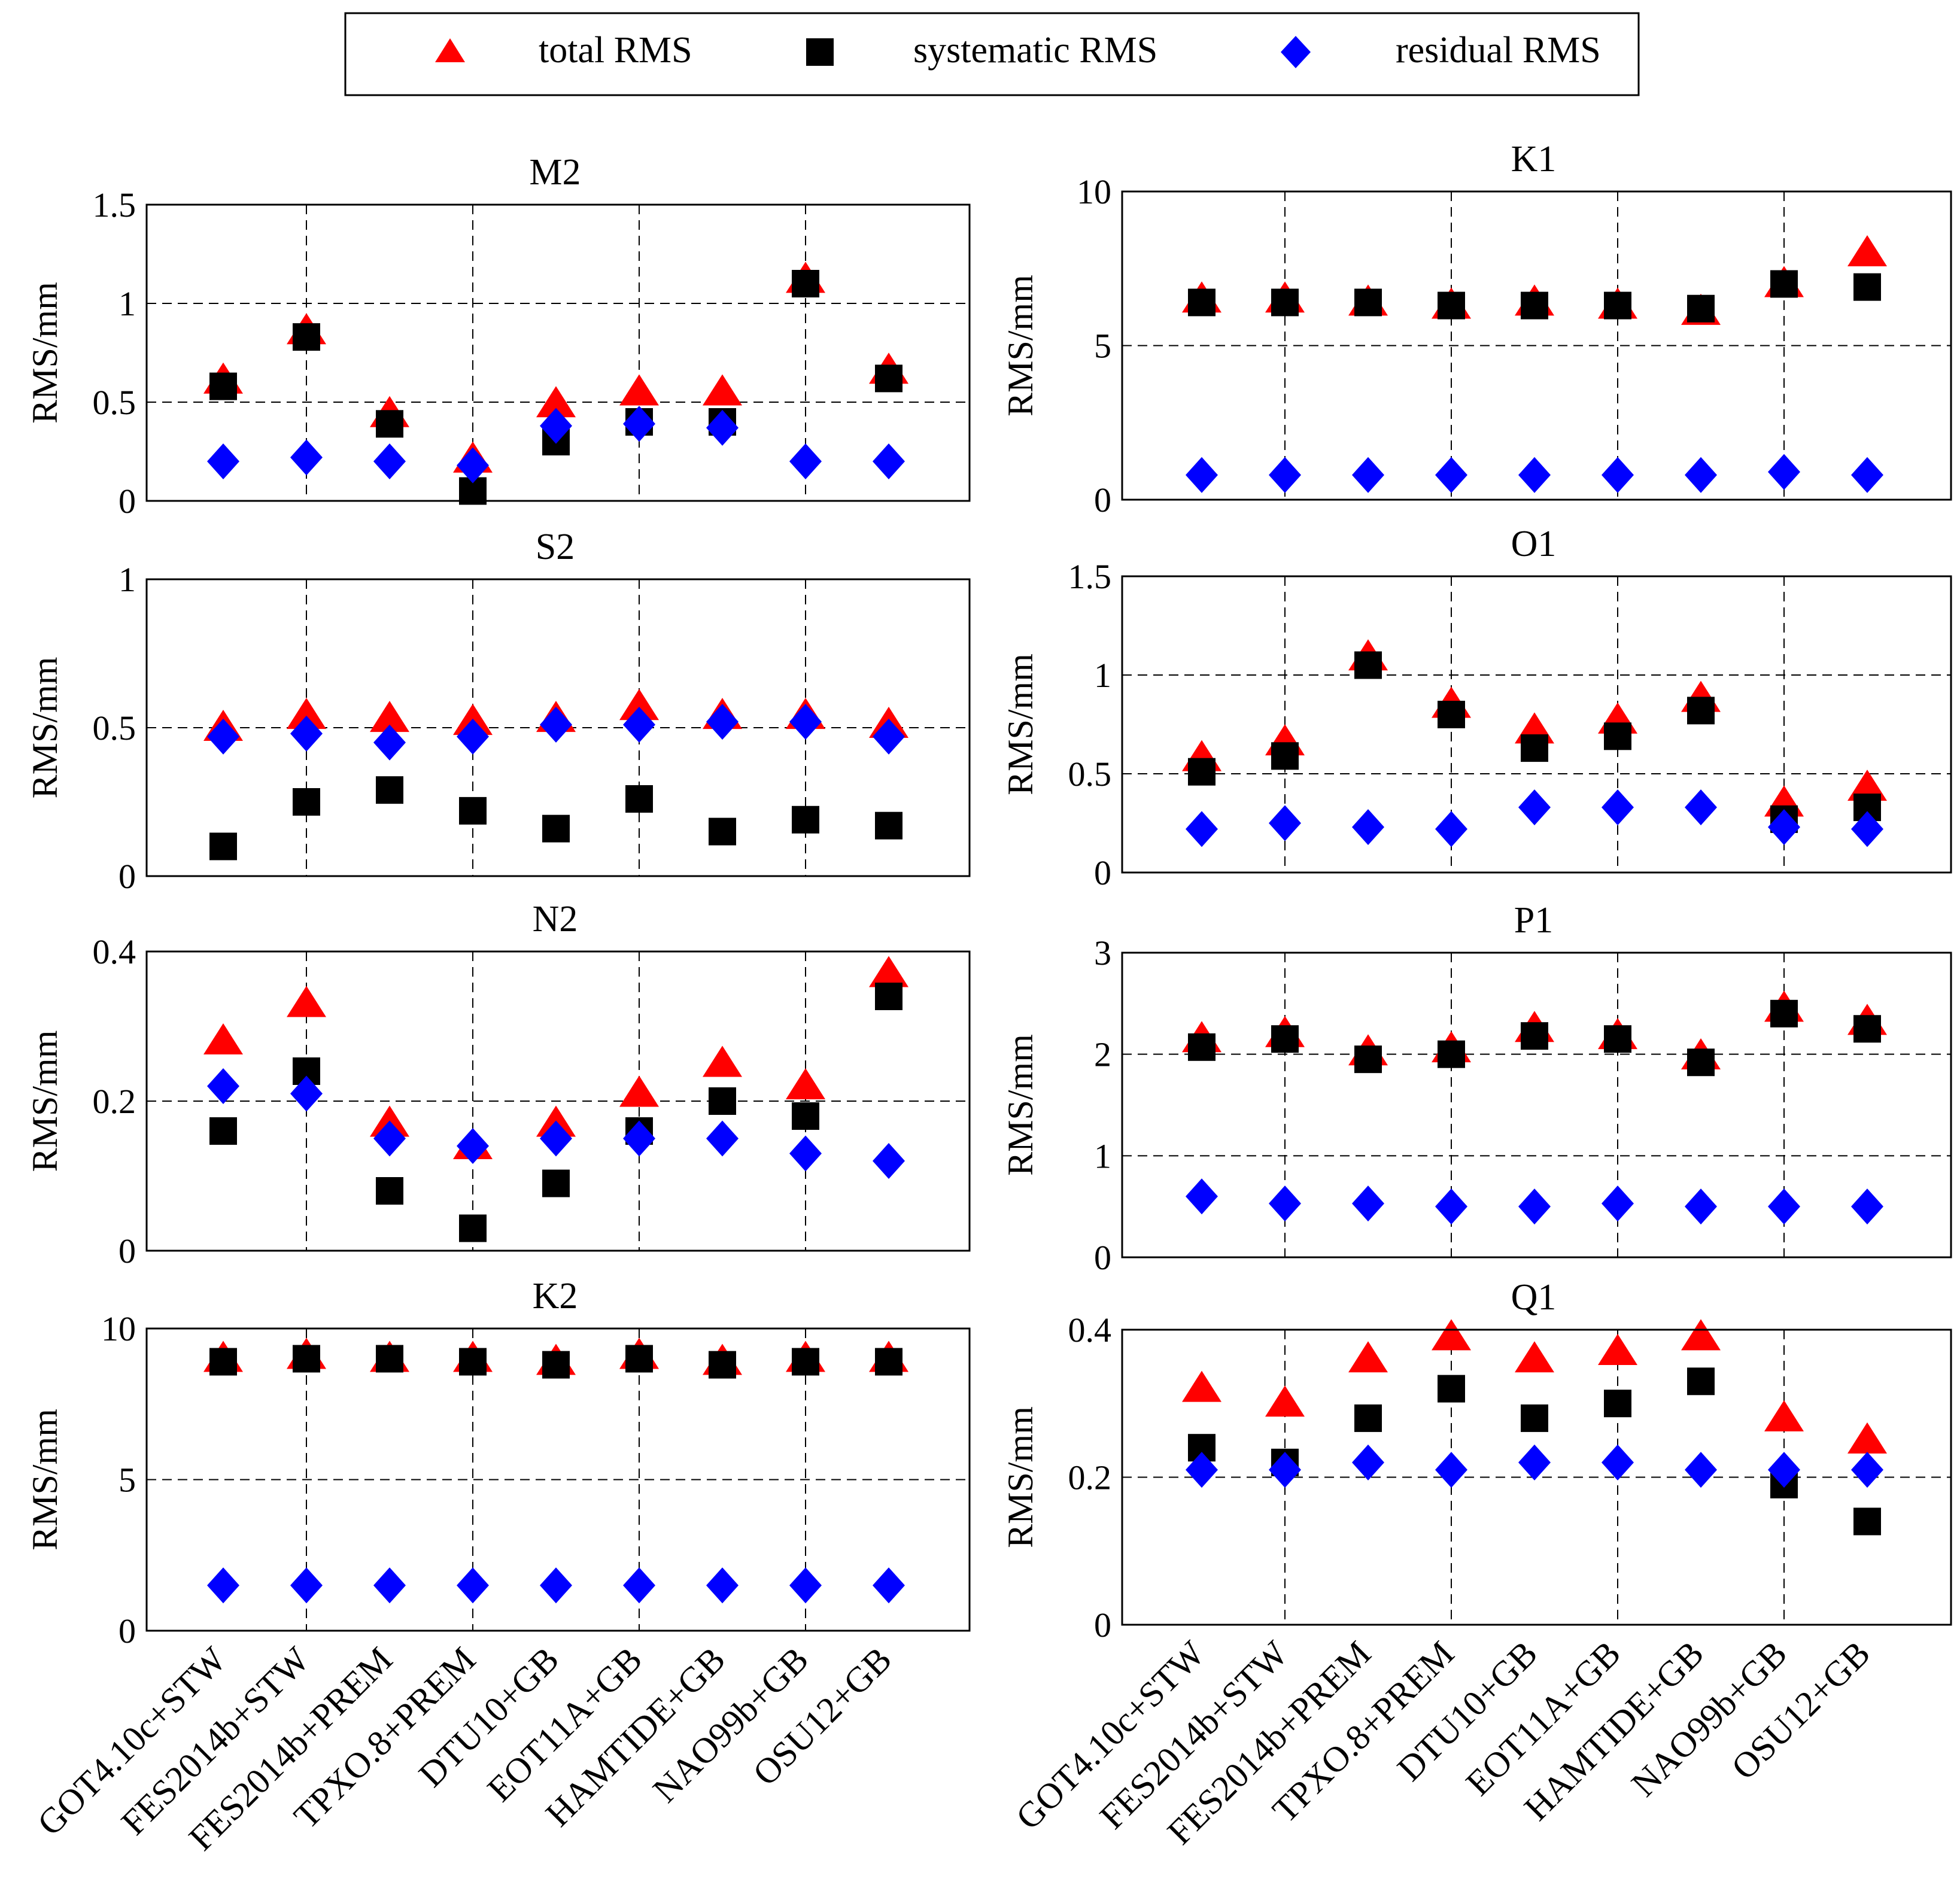  I want to click on panel-title: K2, so click(555, 1296).